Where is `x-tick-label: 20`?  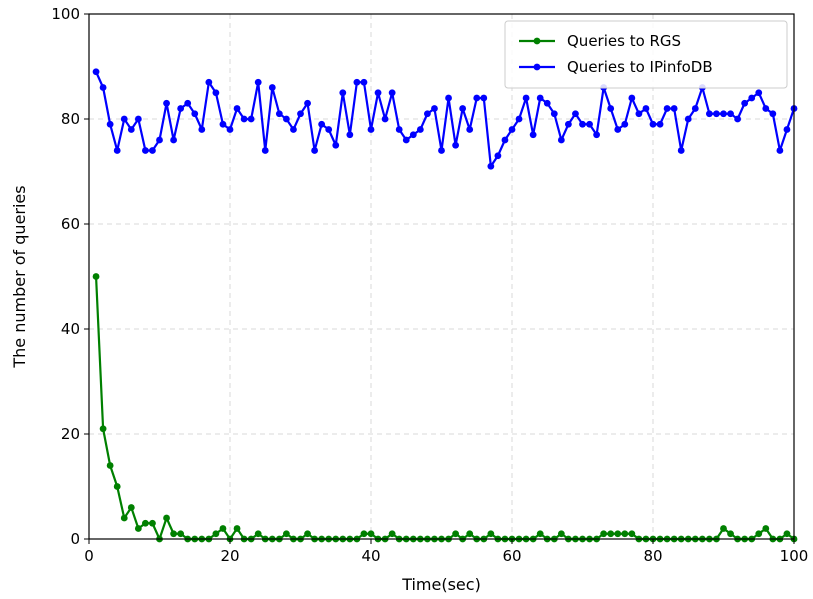
x-tick-label: 20 is located at coordinates (229, 556).